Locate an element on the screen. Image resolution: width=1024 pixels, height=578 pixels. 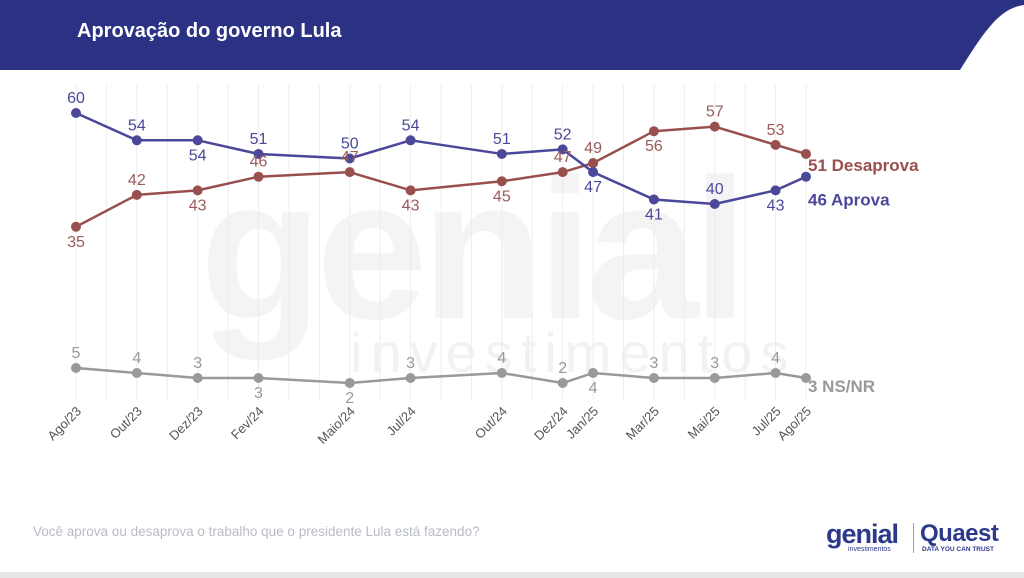
x-tick-label: Maio/24 is located at coordinates (336, 425).